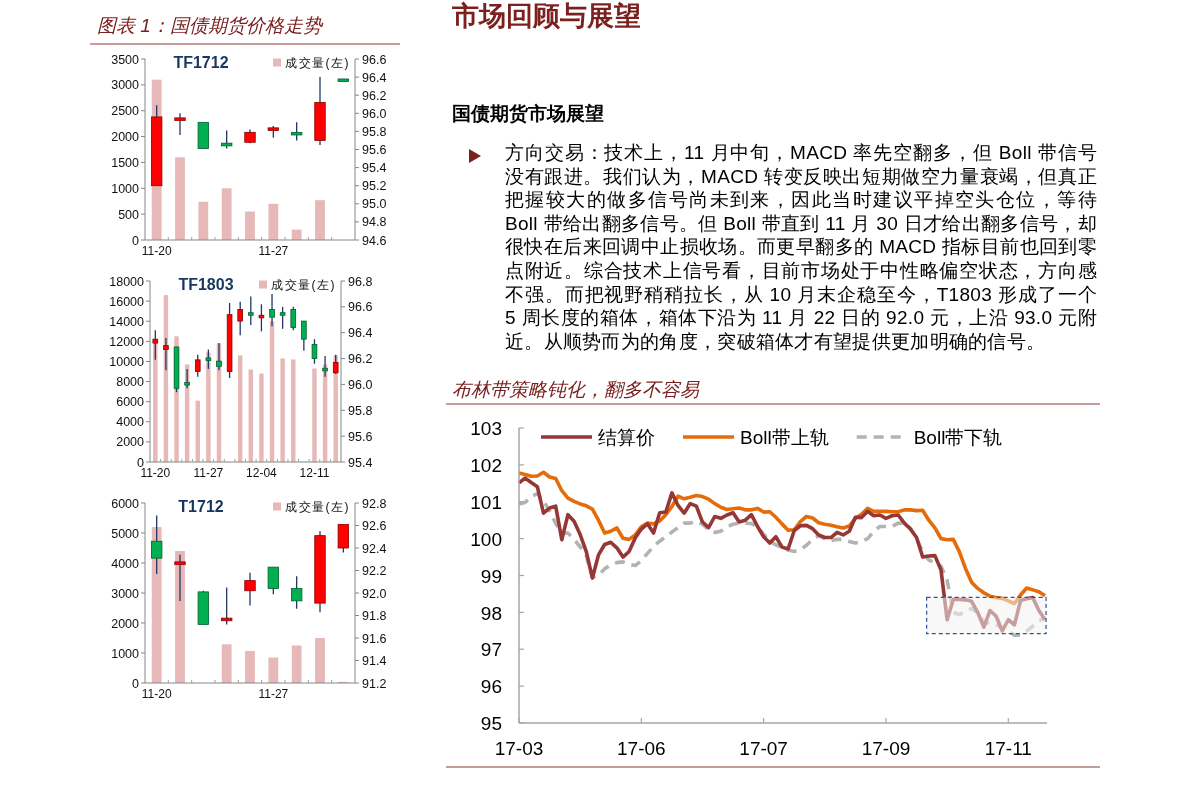 The width and height of the screenshot is (1191, 807). I want to click on y-tick-label: 12000, so click(127, 341).